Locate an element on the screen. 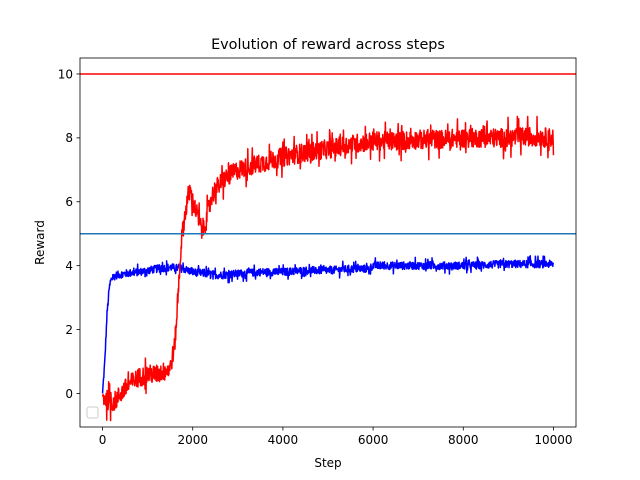  y-tick-label: 6 is located at coordinates (69, 202).